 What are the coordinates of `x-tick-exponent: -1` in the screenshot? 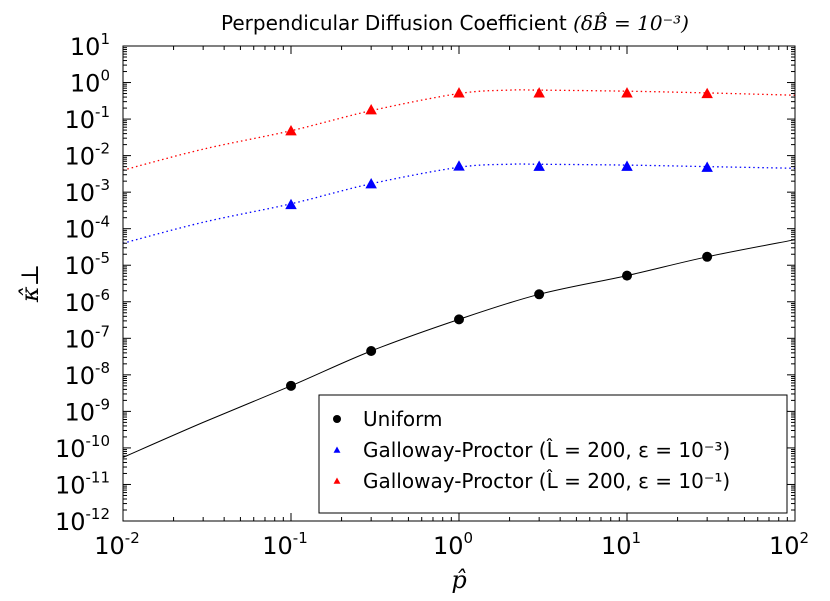 It's located at (300, 538).